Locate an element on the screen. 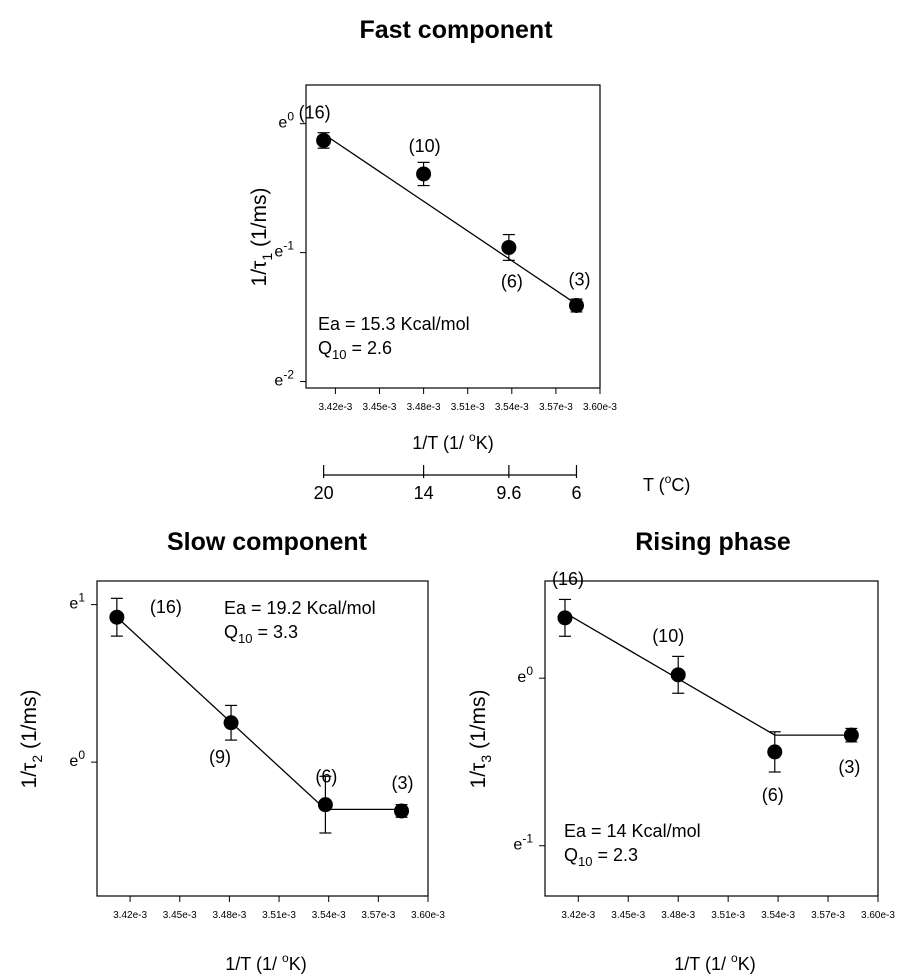 Image resolution: width=900 pixels, height=980 pixels. temperature-label-unit: C) is located at coordinates (680, 485).